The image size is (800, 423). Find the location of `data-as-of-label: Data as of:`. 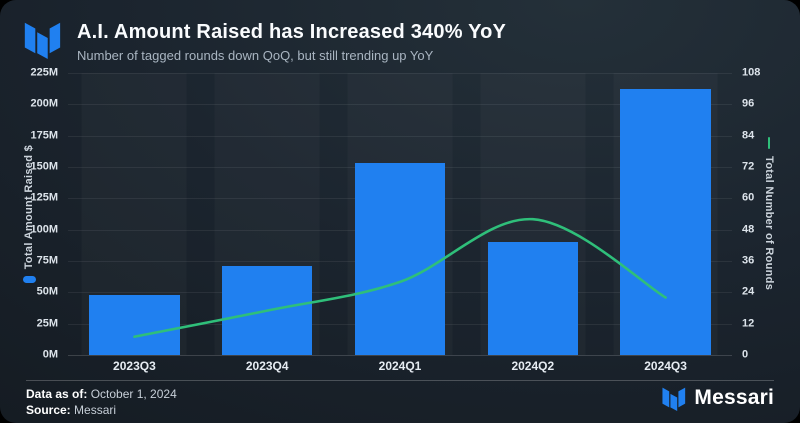

data-as-of-label: Data as of: is located at coordinates (57, 394).